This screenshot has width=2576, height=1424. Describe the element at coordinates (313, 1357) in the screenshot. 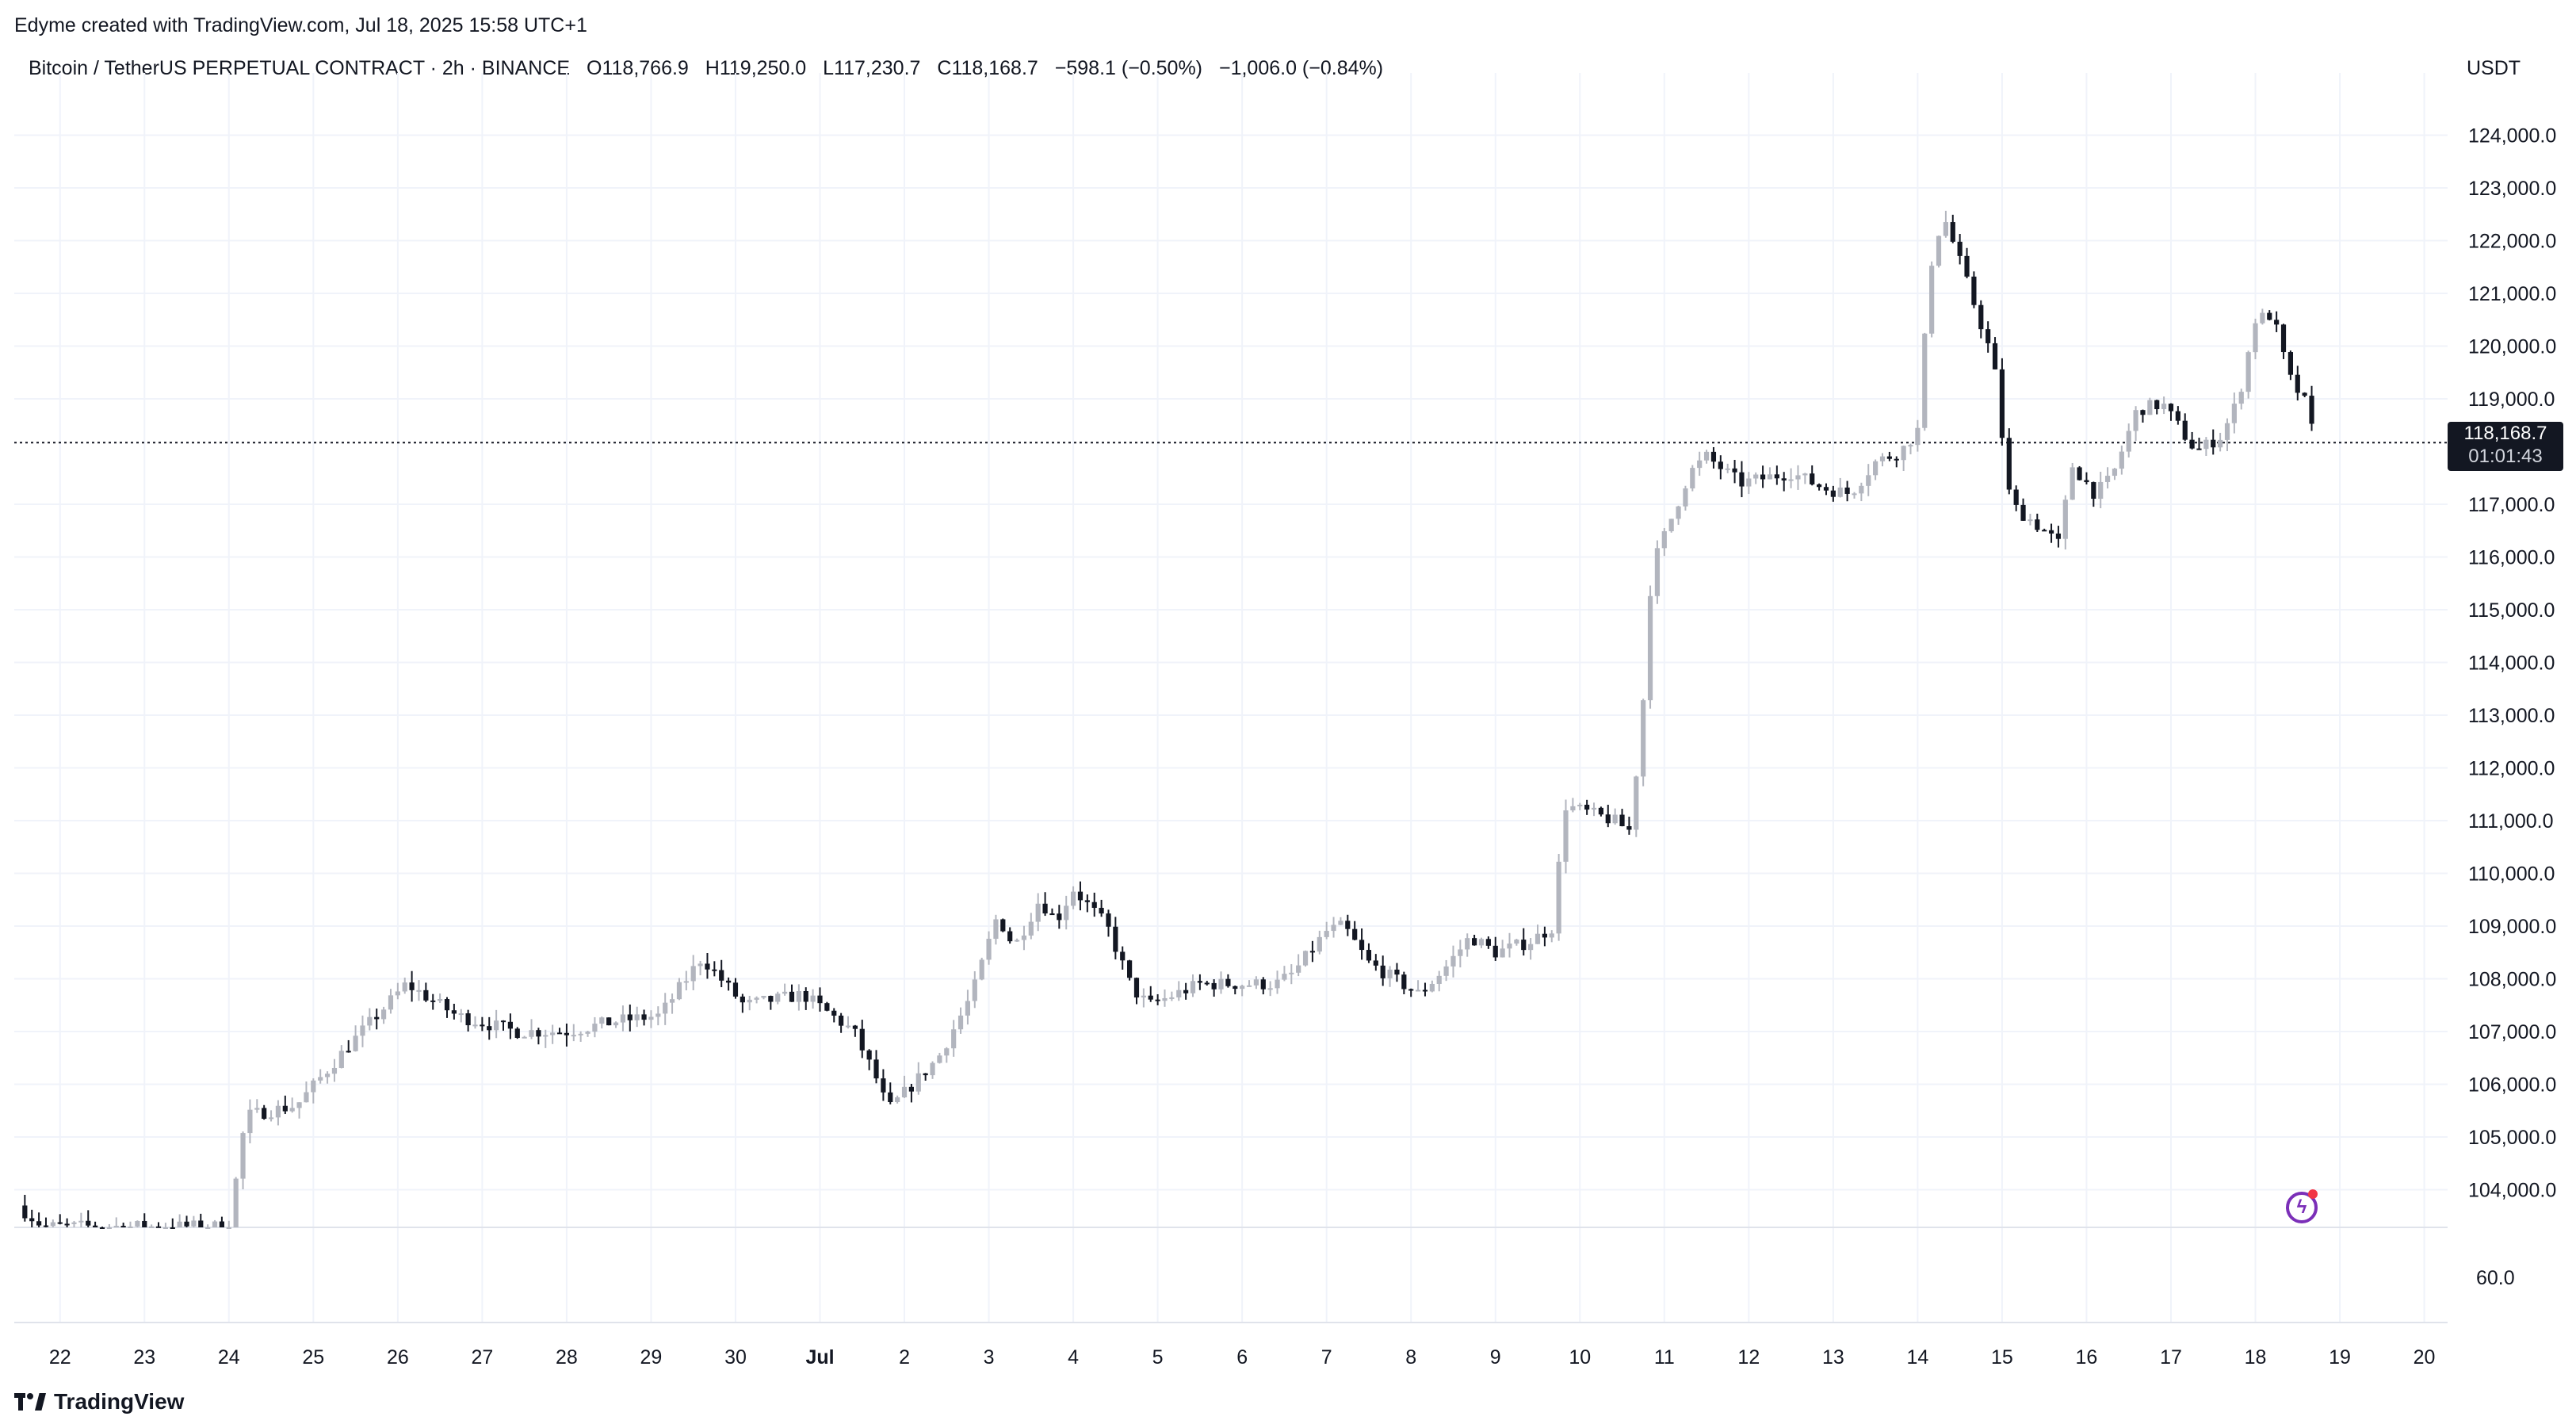

I see `time-tick: 25` at that location.